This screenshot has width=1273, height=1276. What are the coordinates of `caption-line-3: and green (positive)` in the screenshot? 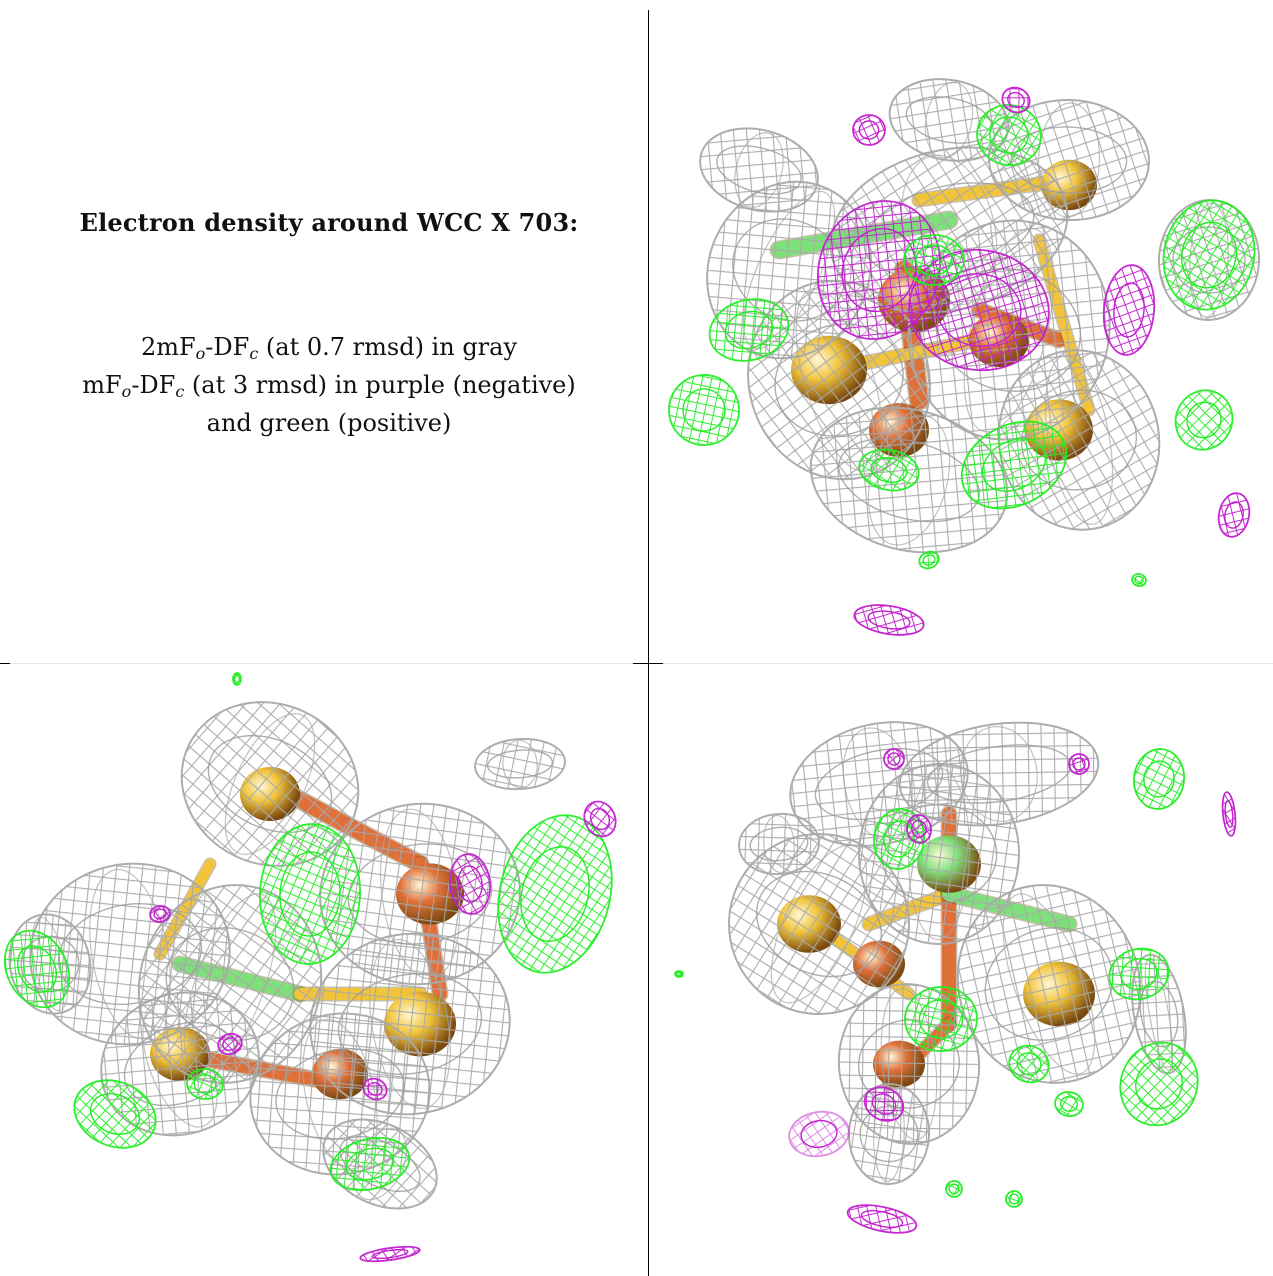 It's located at (329, 423).